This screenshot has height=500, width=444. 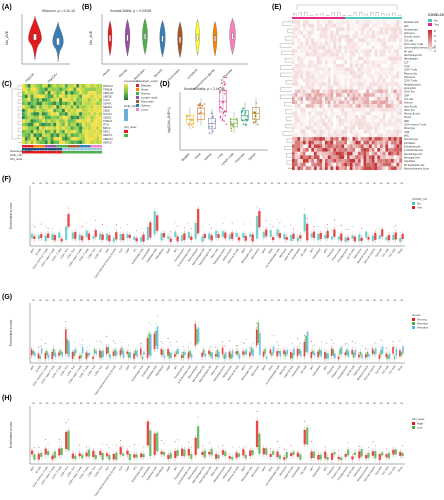 What do you see at coordinates (436, 21) in the screenshot?
I see `panel-e-legend-no: No` at bounding box center [436, 21].